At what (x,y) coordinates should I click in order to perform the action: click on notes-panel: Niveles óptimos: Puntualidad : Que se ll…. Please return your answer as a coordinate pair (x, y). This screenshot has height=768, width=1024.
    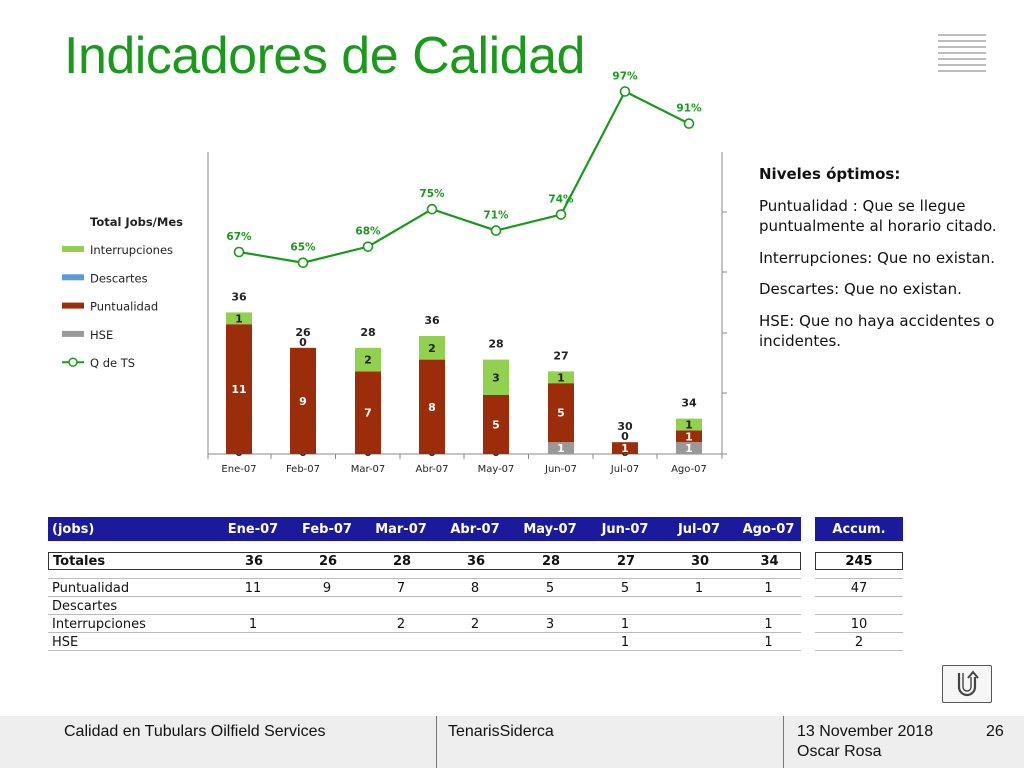
    Looking at the image, I should click on (884, 263).